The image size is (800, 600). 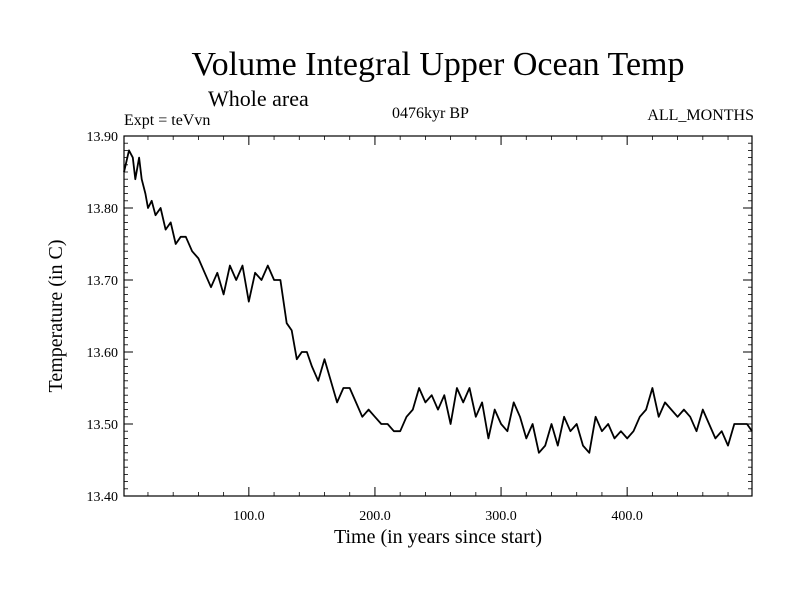 What do you see at coordinates (103, 137) in the screenshot?
I see `y-tick-label: 13.90` at bounding box center [103, 137].